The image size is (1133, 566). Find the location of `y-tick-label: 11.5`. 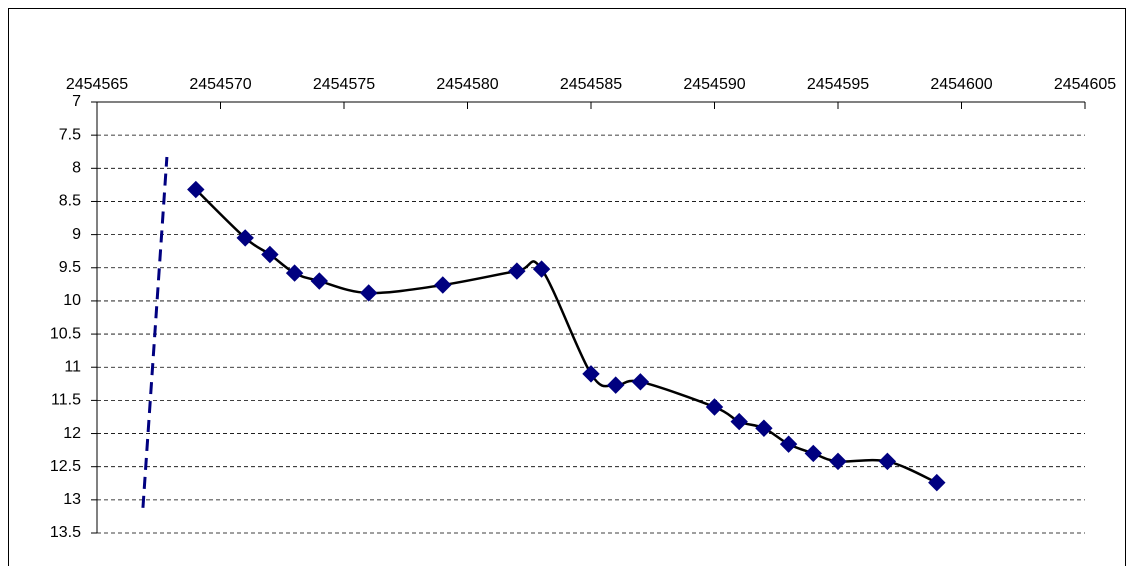

y-tick-label: 11.5 is located at coordinates (66, 400).